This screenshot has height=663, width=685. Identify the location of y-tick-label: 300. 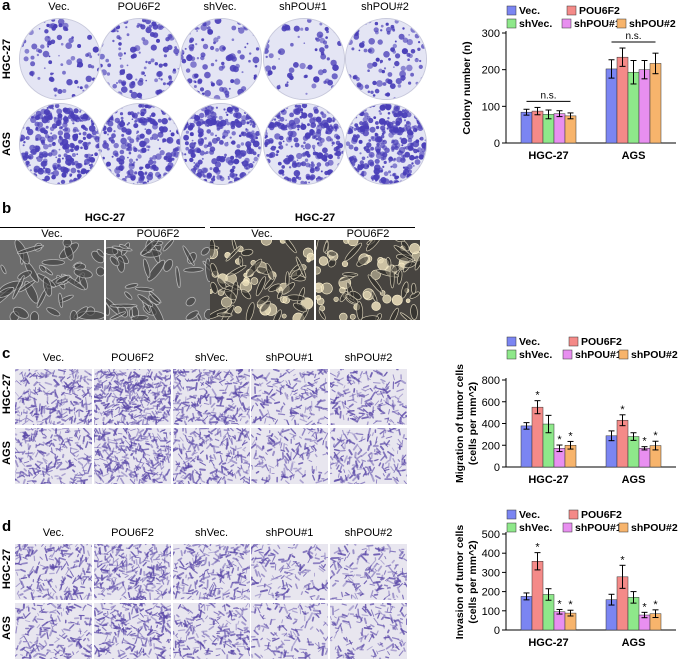
(491, 573).